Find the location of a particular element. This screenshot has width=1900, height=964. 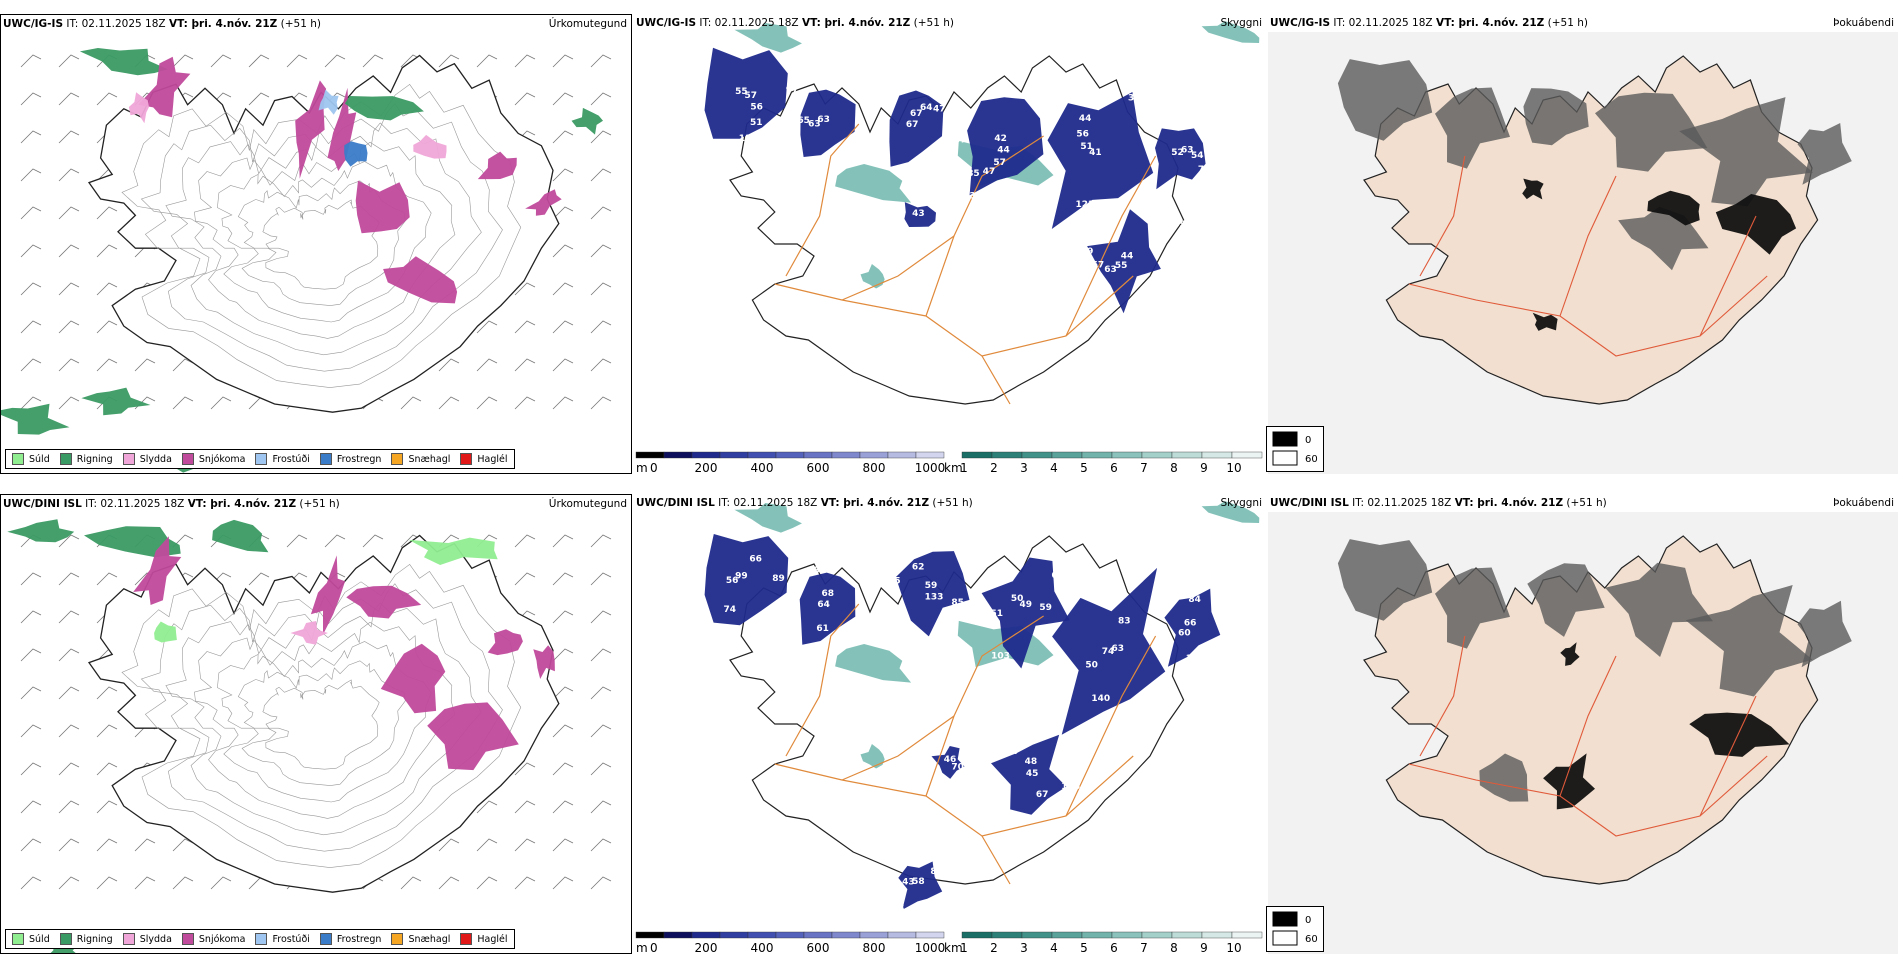

ceiling-run-time: IT: 02.11.2025 18Z is located at coordinates (749, 23).